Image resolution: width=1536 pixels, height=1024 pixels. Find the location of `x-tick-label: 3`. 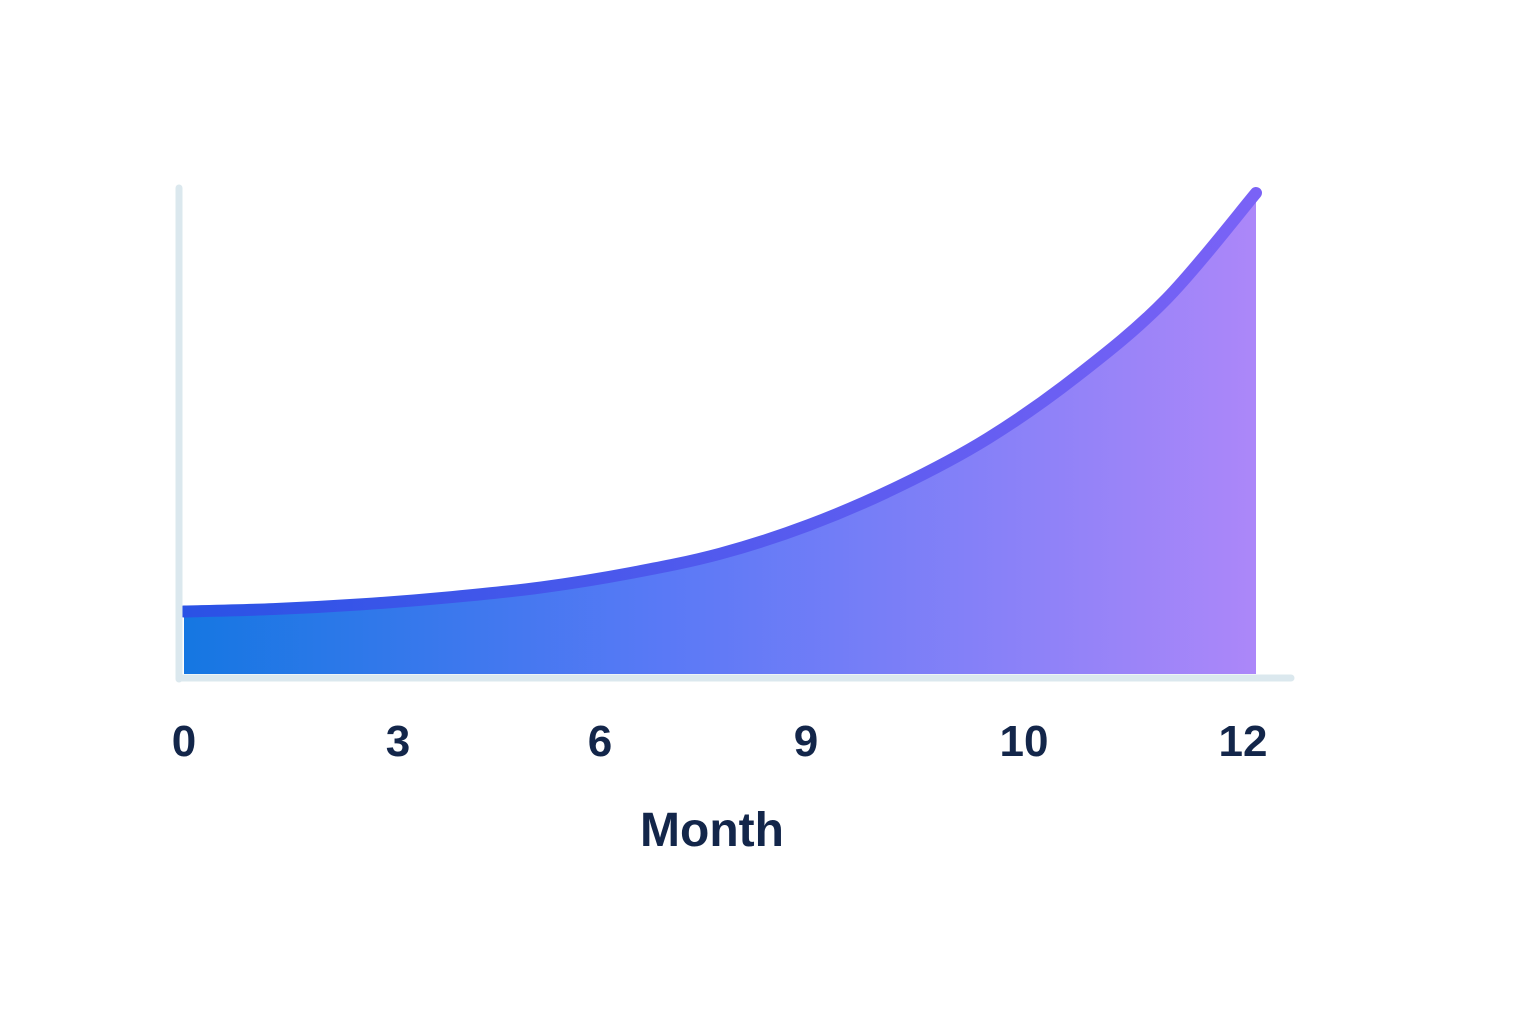

x-tick-label: 3 is located at coordinates (398, 741).